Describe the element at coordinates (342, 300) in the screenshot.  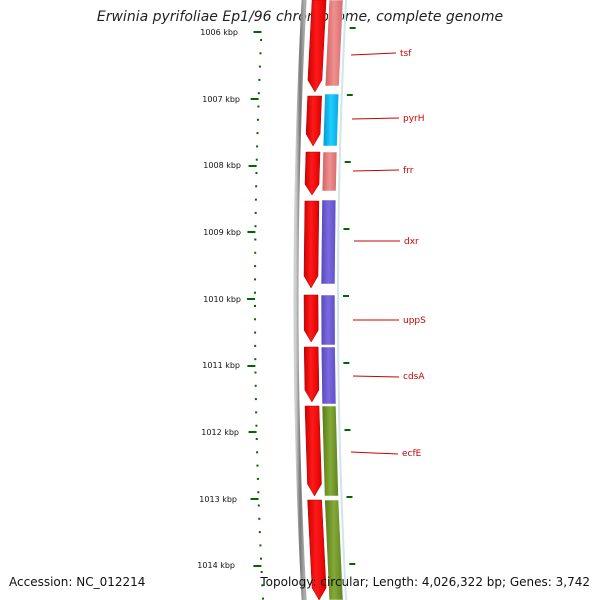
I see `outer-strip` at that location.